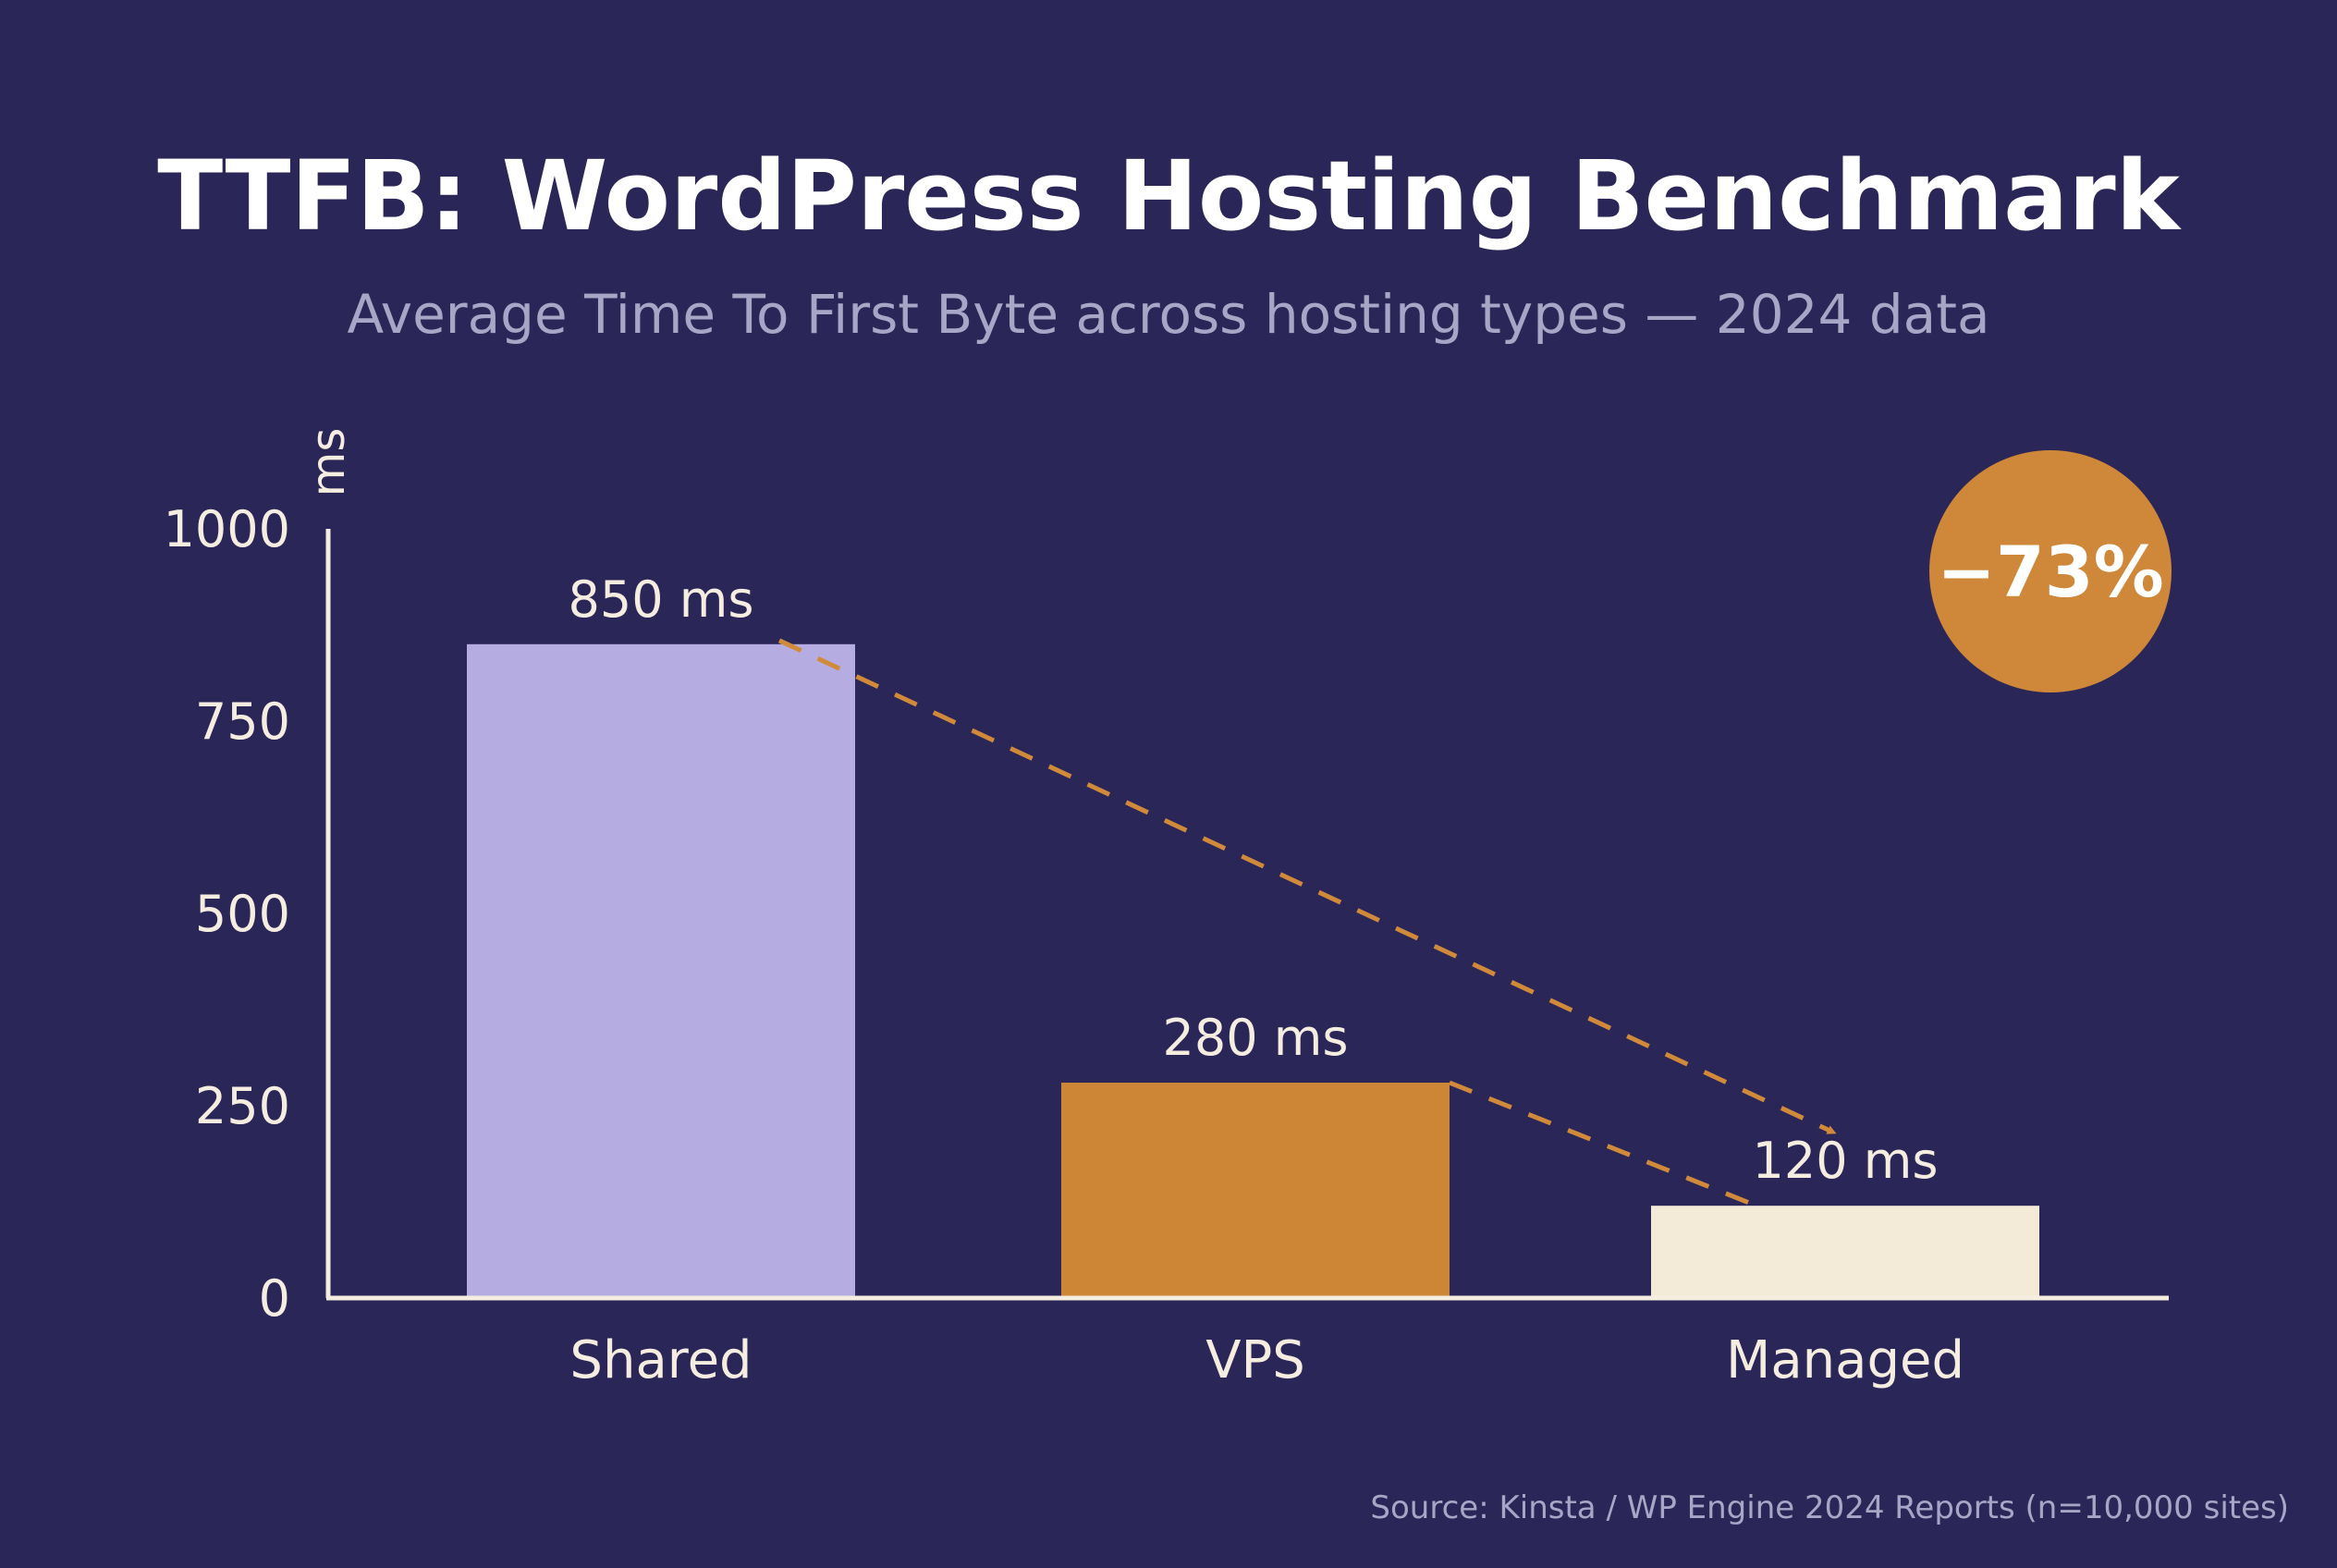  I want to click on x-tick-label-vps: VPS, so click(1255, 1360).